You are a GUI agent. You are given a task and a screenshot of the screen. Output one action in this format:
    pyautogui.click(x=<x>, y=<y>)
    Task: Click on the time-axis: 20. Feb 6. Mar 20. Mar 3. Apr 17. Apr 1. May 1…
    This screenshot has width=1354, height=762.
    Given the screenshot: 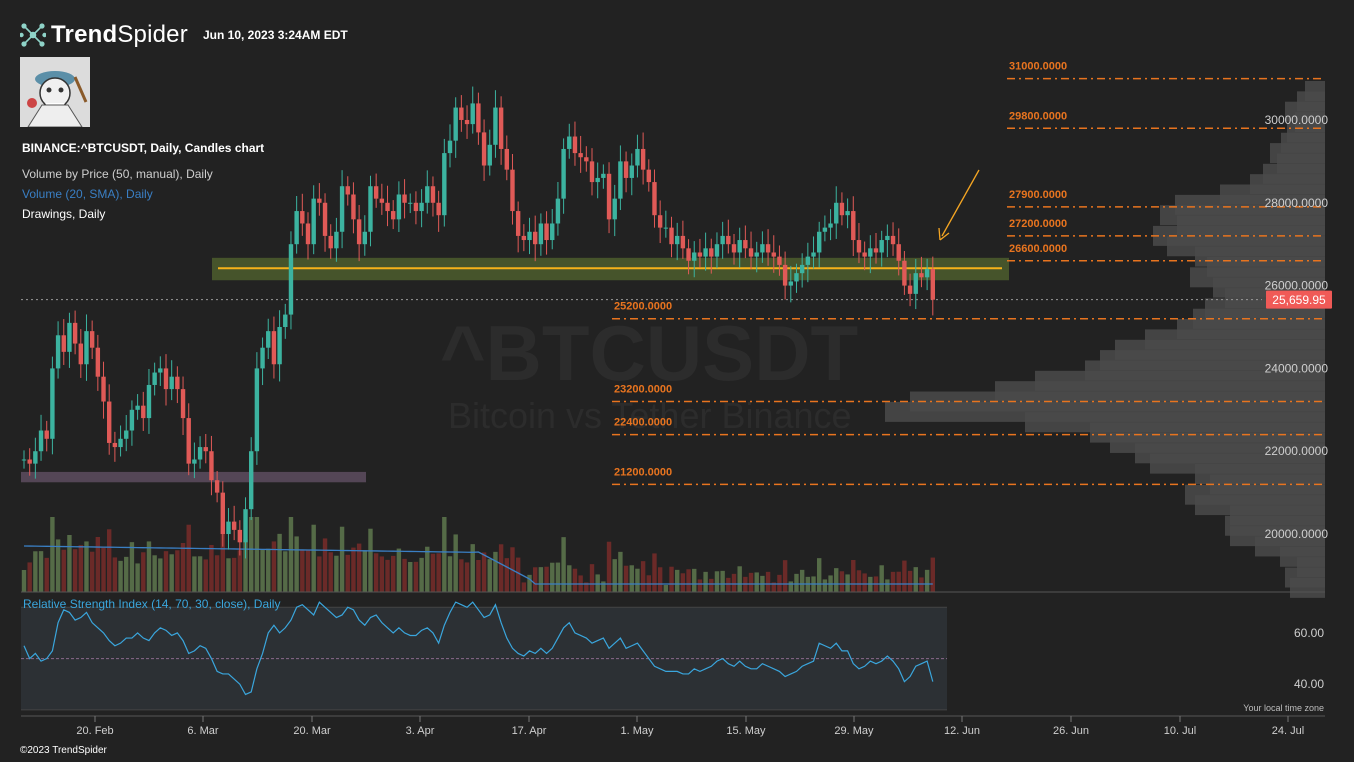 What is the action you would take?
    pyautogui.click(x=690, y=726)
    